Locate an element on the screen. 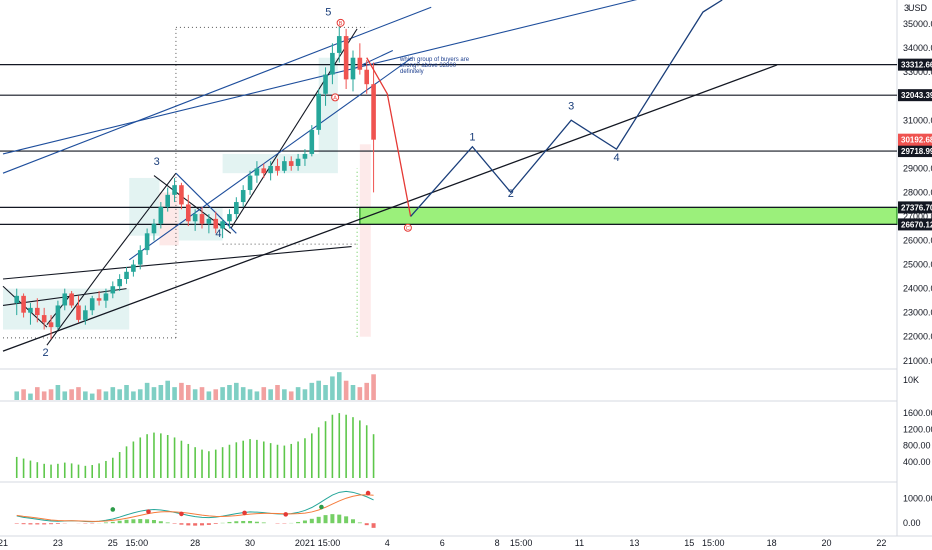  time-tick-1: 23 is located at coordinates (58, 543).